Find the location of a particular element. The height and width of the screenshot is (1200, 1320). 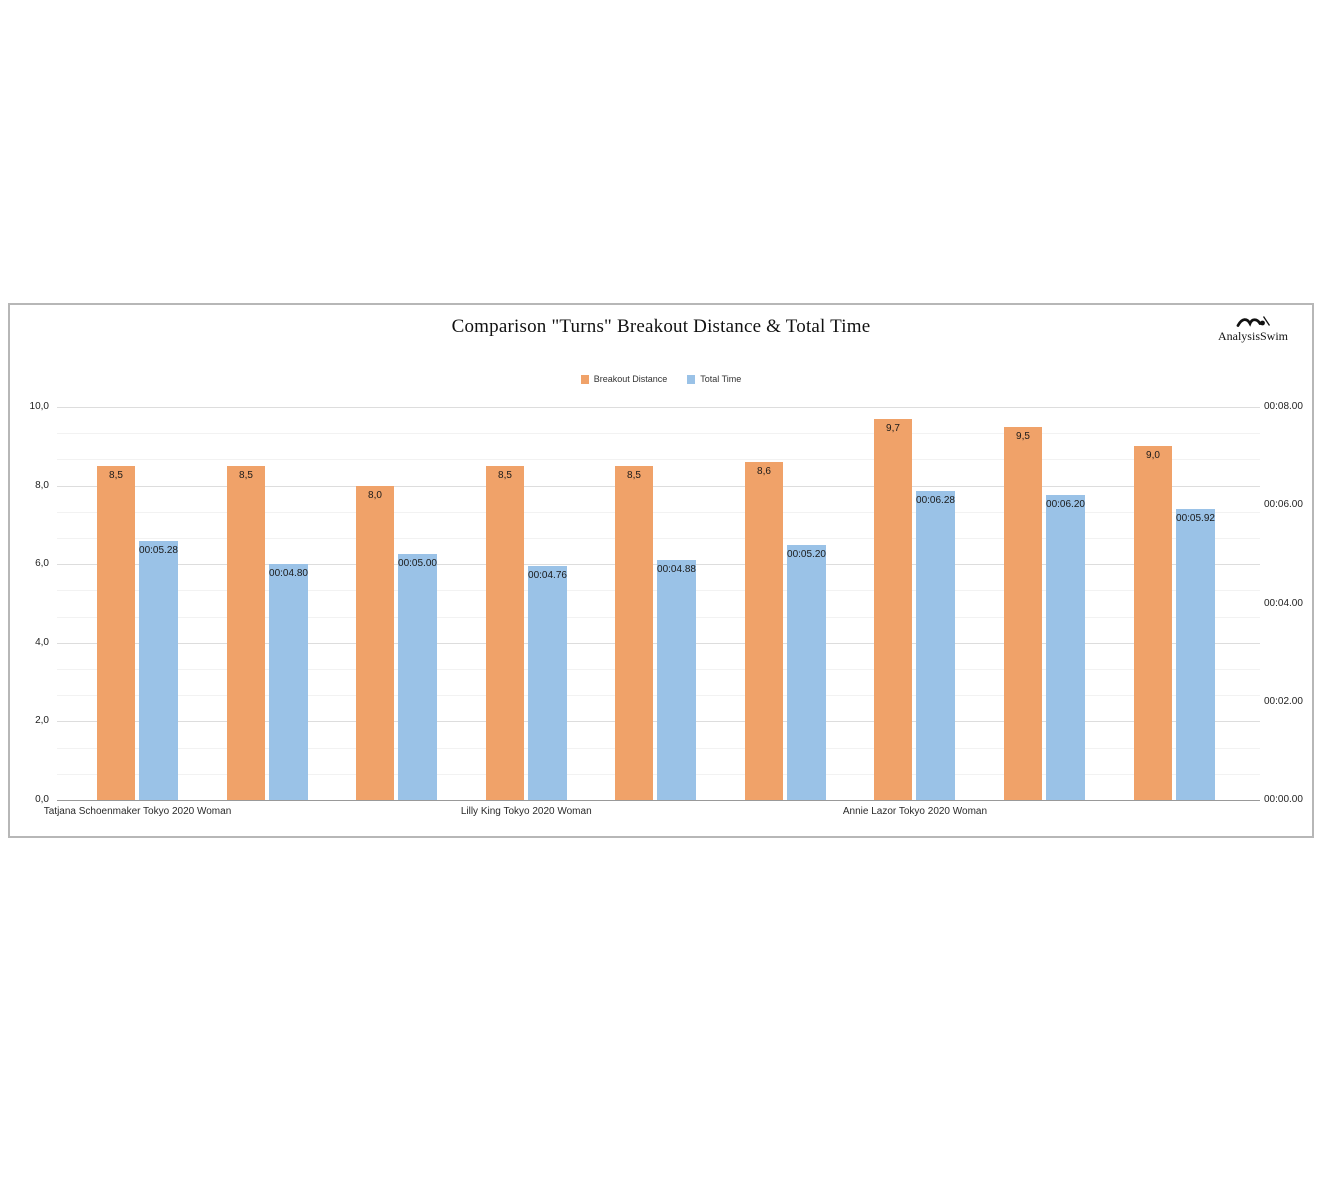

legend-label: Breakout Distance is located at coordinates (630, 379).